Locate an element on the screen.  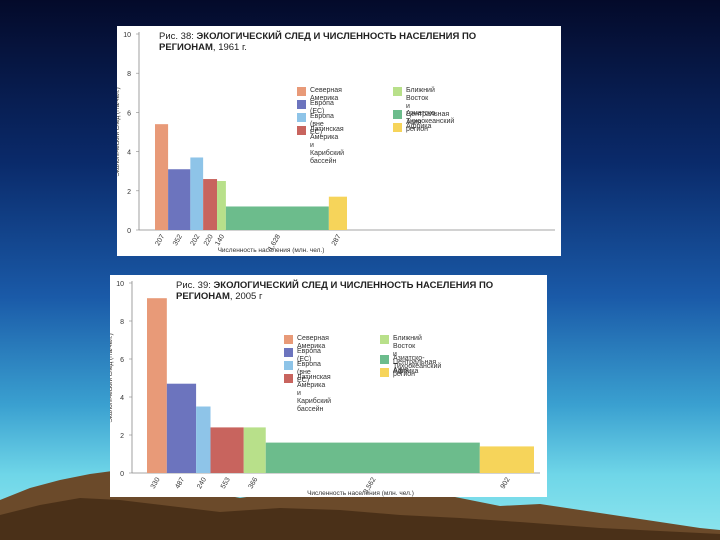
population-label: 220 is located at coordinates (209, 240).